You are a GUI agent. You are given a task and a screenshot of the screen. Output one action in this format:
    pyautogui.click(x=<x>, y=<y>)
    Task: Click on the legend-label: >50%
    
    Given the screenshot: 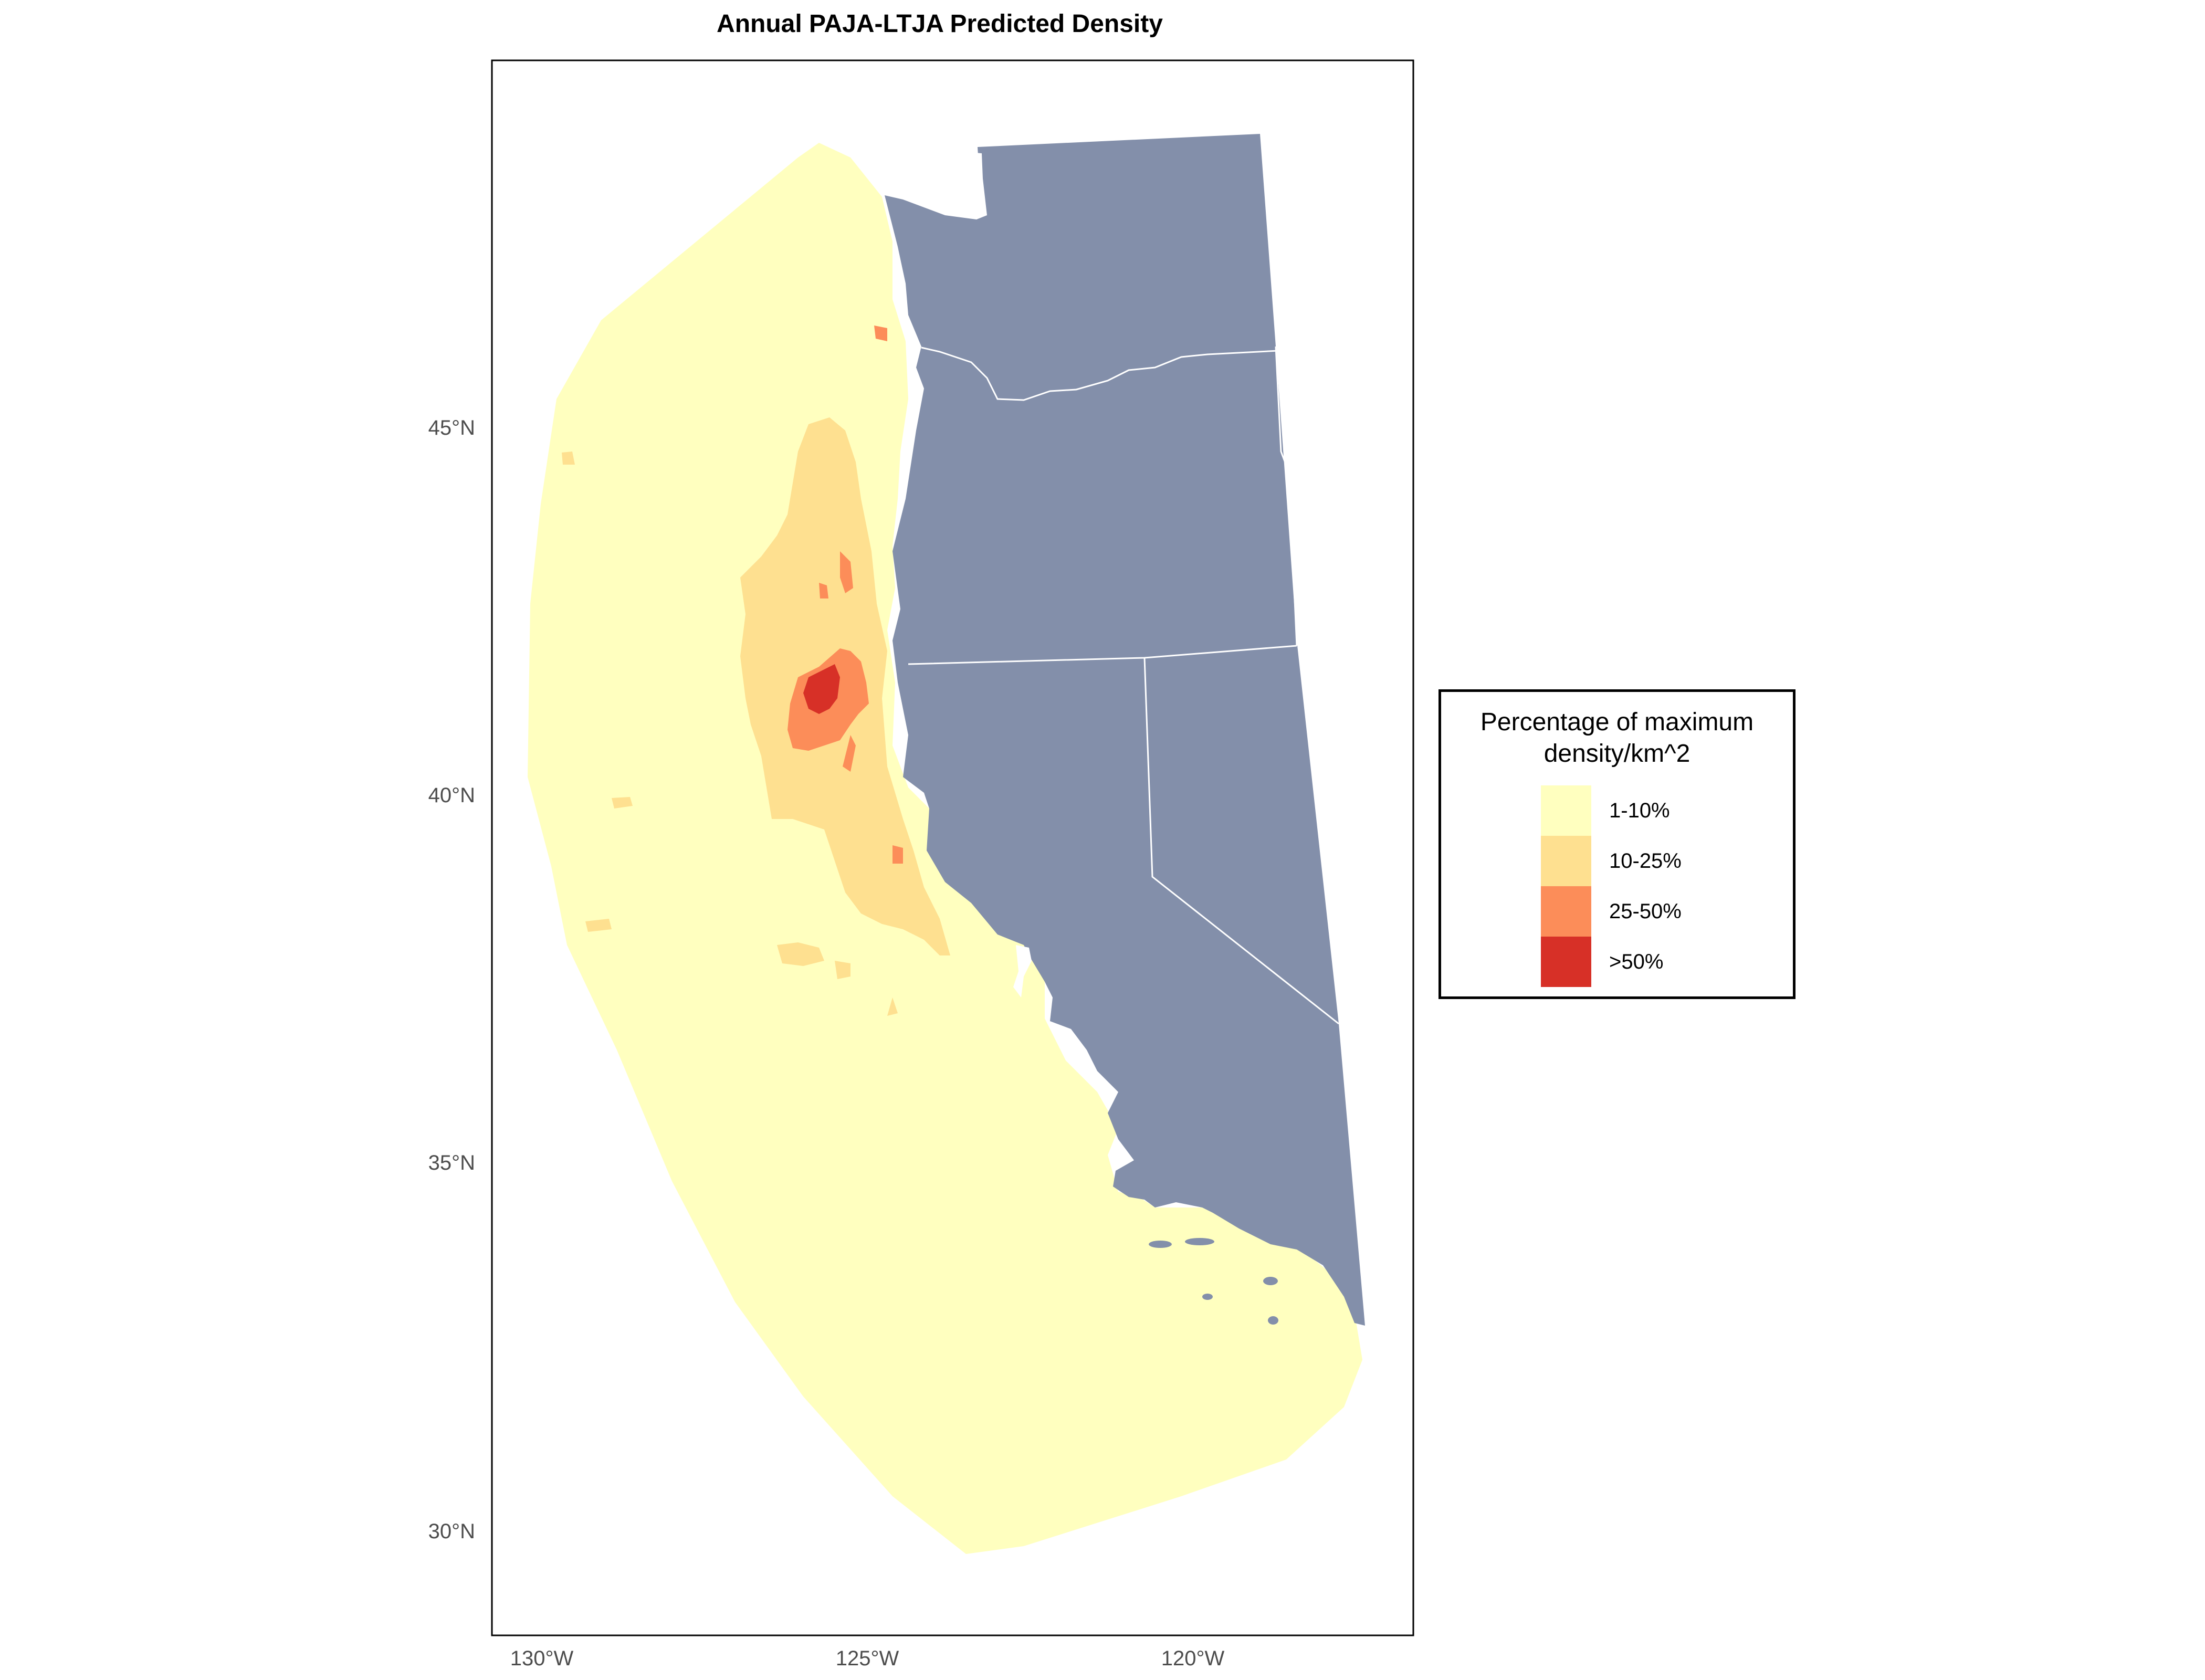 What is the action you would take?
    pyautogui.click(x=1636, y=961)
    